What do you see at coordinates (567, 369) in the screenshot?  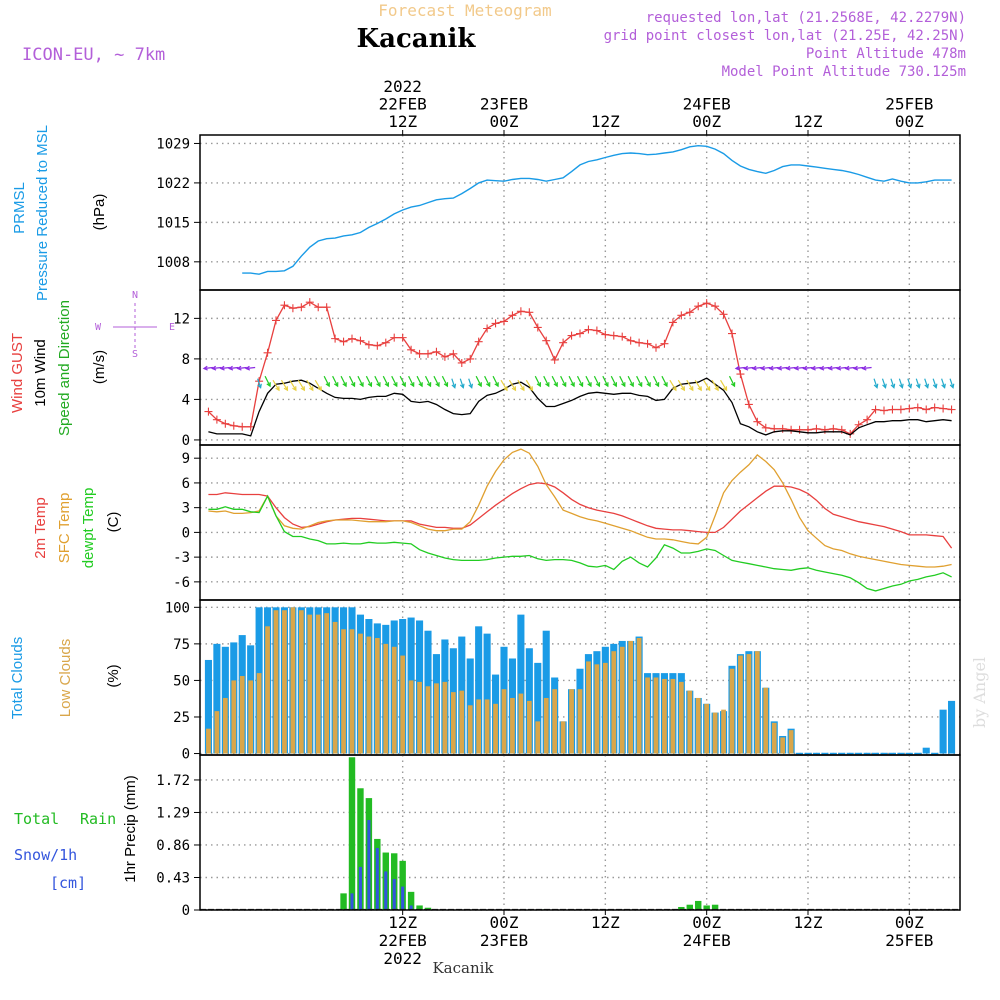 I see `wind-panel: 0 4 8 12` at bounding box center [567, 369].